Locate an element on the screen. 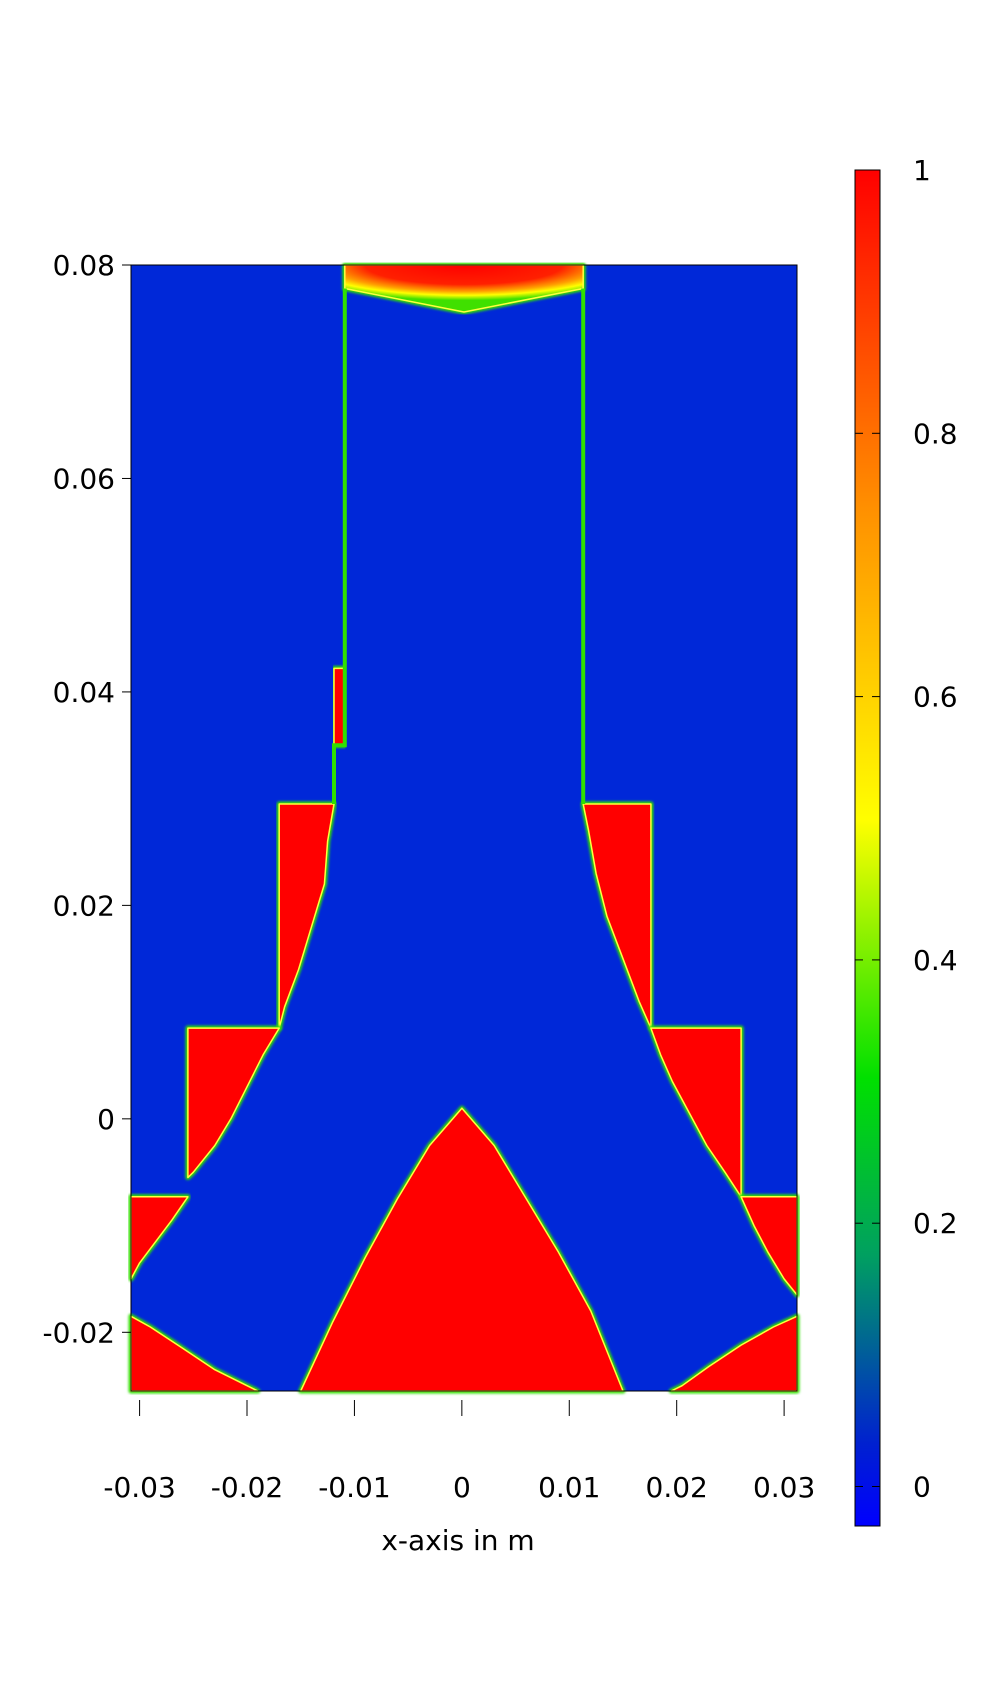  colorbar-tick-label: 0.2 is located at coordinates (935, 1223).